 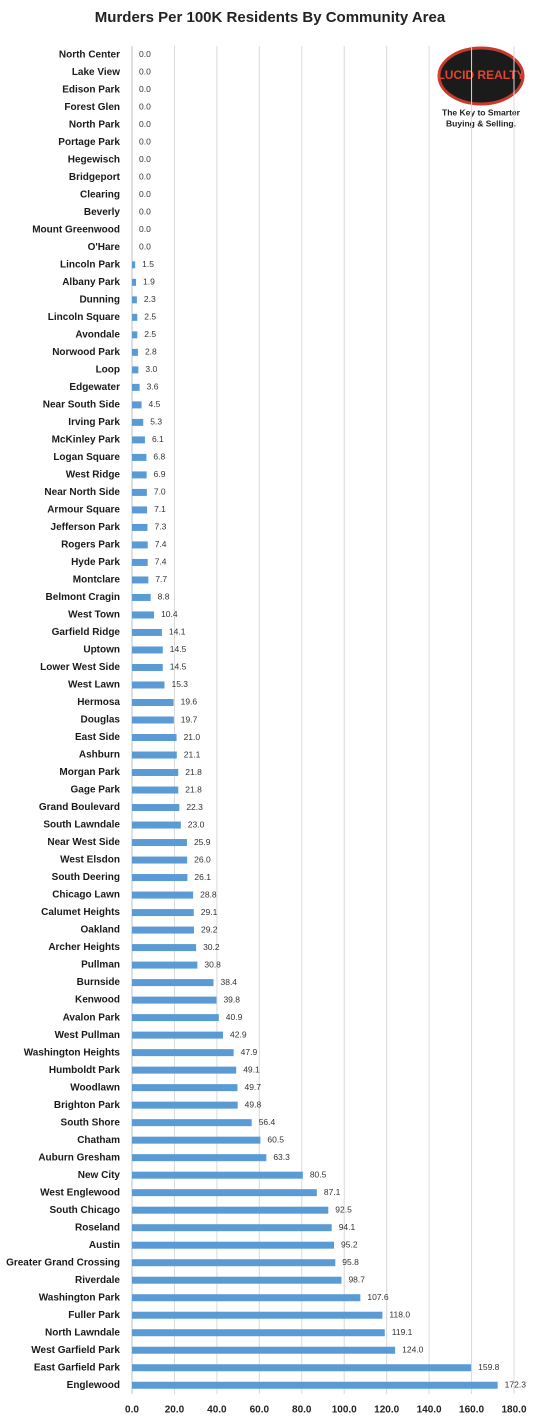 What do you see at coordinates (101, 650) in the screenshot?
I see `y-tick-label: Uptown` at bounding box center [101, 650].